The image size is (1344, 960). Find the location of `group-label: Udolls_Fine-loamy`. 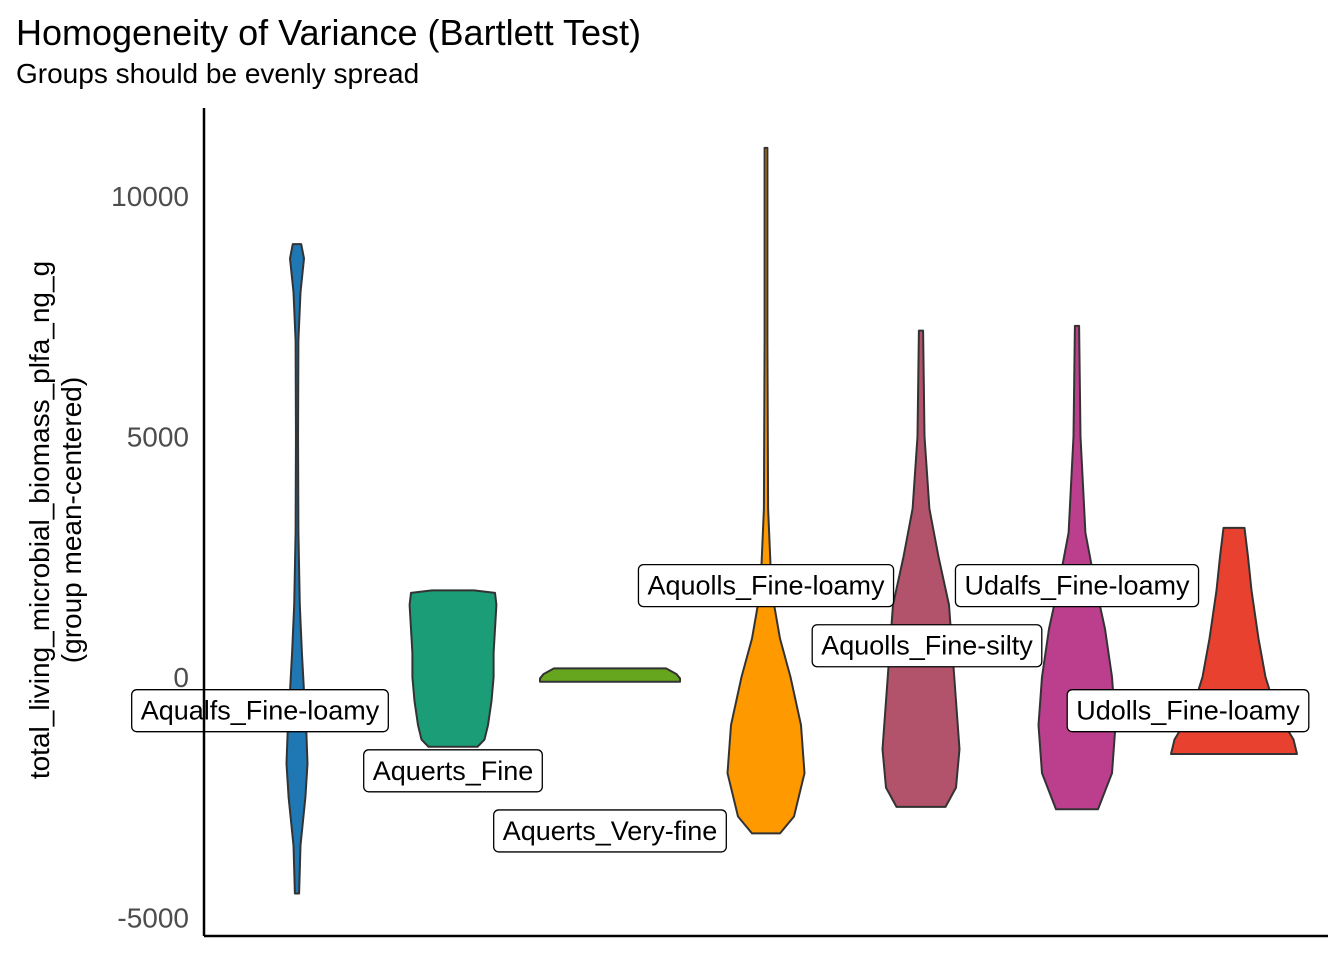

group-label: Udolls_Fine-loamy is located at coordinates (1188, 711).